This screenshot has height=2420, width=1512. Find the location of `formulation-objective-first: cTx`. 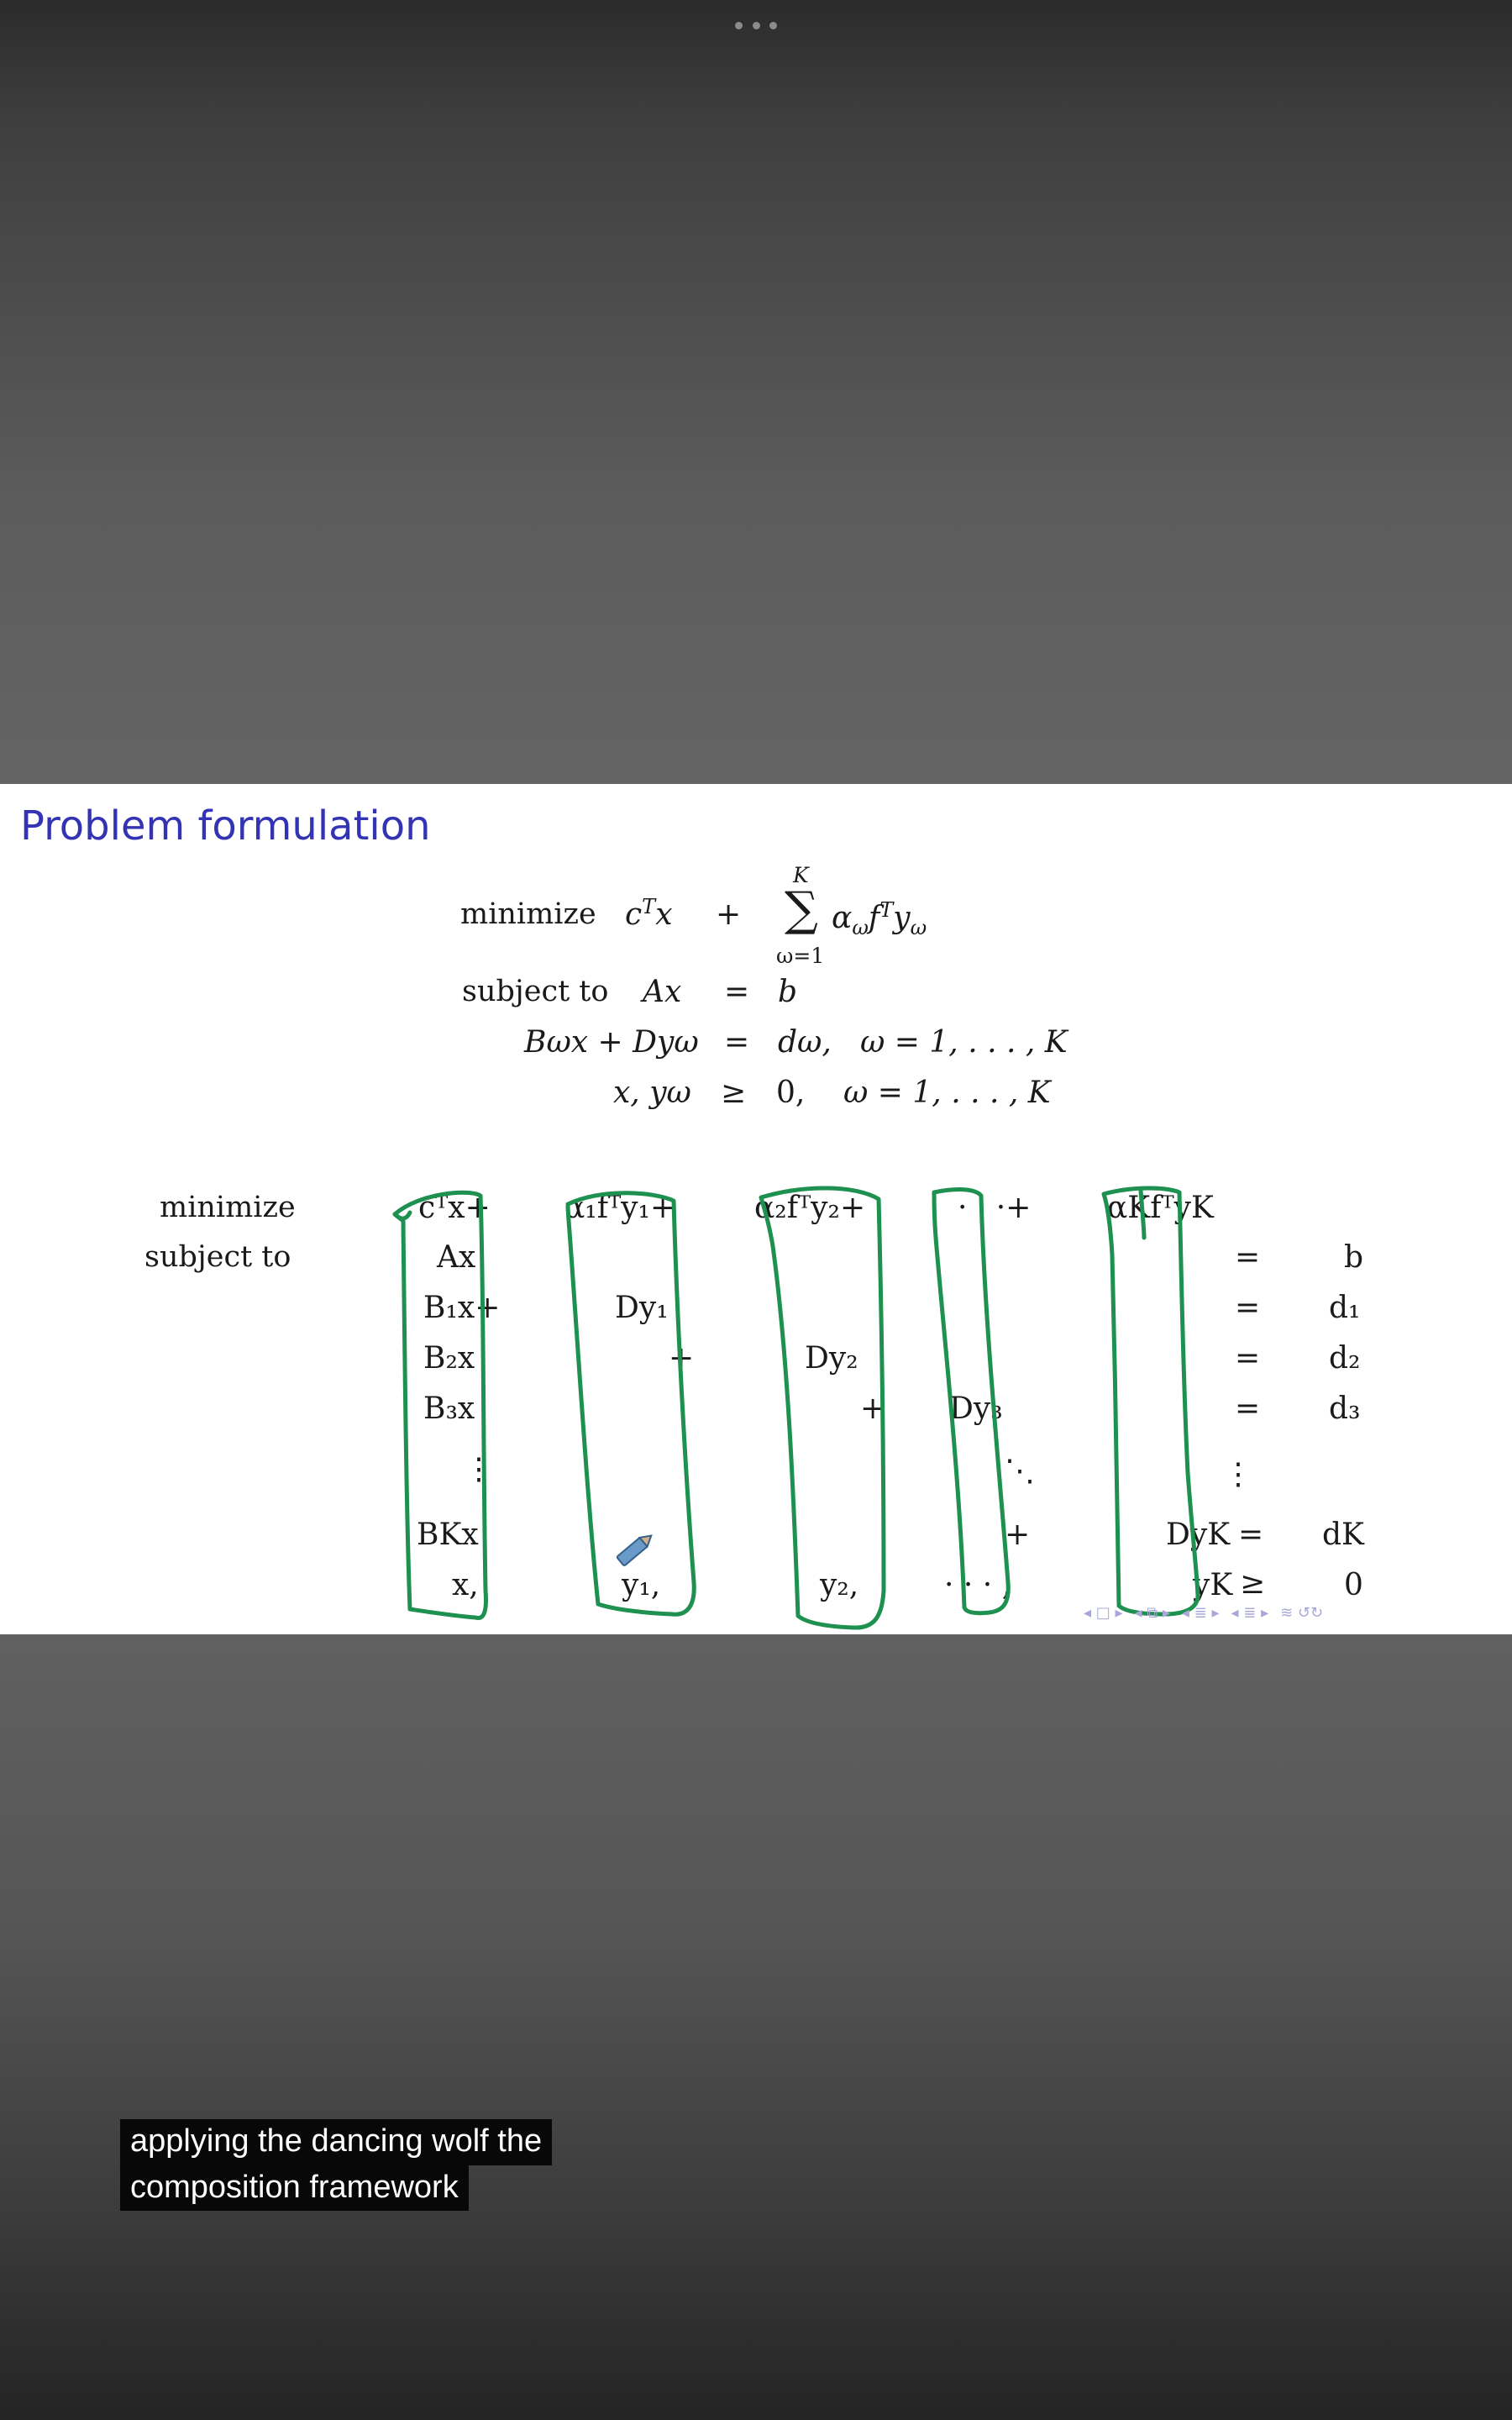

formulation-objective-first: cTx is located at coordinates (649, 913).